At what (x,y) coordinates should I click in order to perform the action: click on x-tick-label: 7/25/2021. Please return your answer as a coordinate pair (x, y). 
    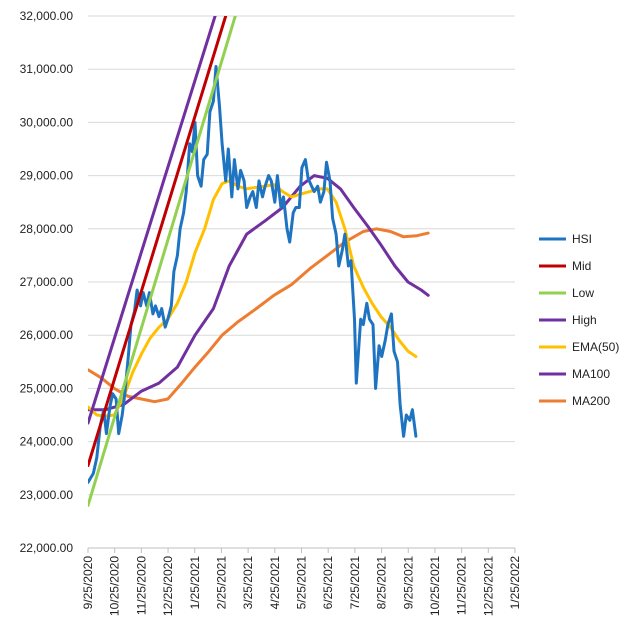
    Looking at the image, I should click on (355, 583).